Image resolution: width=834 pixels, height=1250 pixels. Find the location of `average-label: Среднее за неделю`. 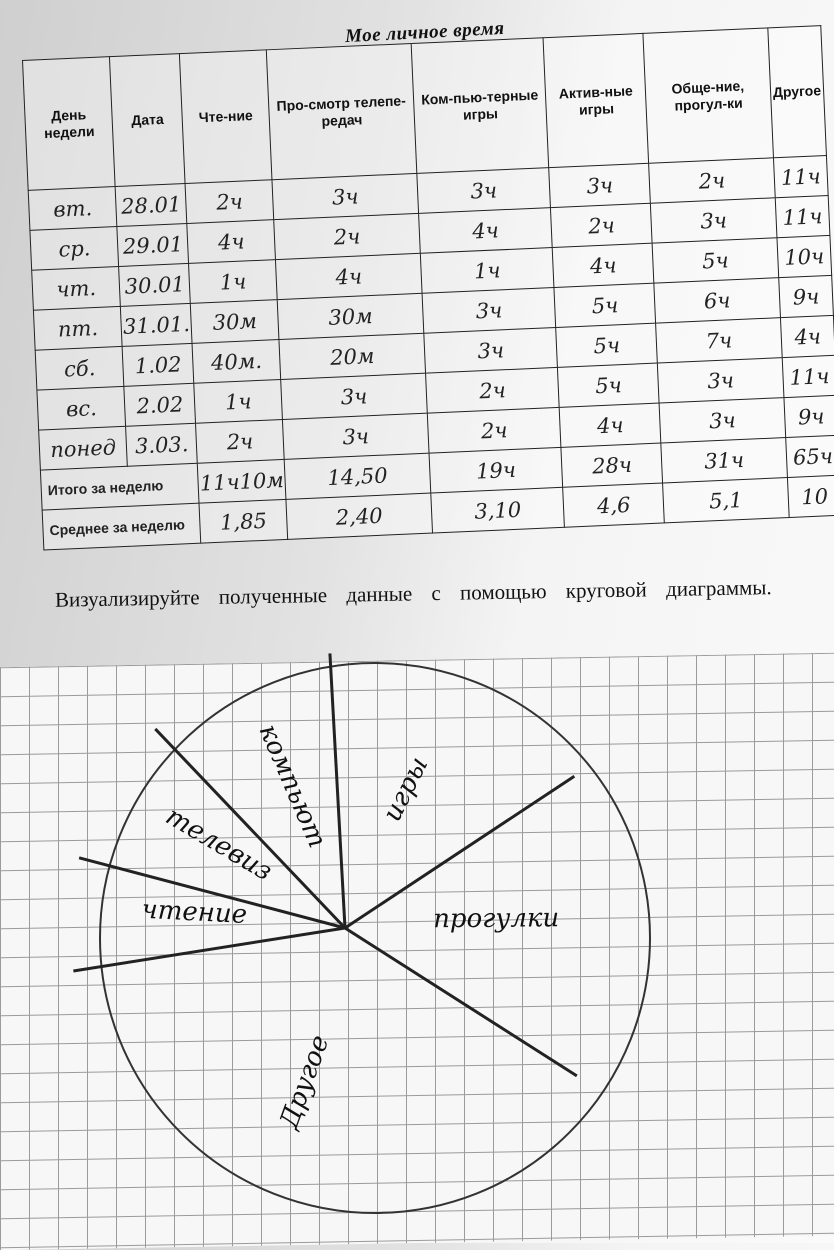

average-label: Среднее за неделю is located at coordinates (121, 527).